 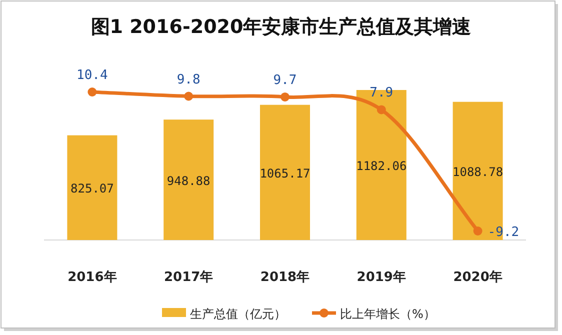 I want to click on data-label: 9.8, so click(x=188, y=80).